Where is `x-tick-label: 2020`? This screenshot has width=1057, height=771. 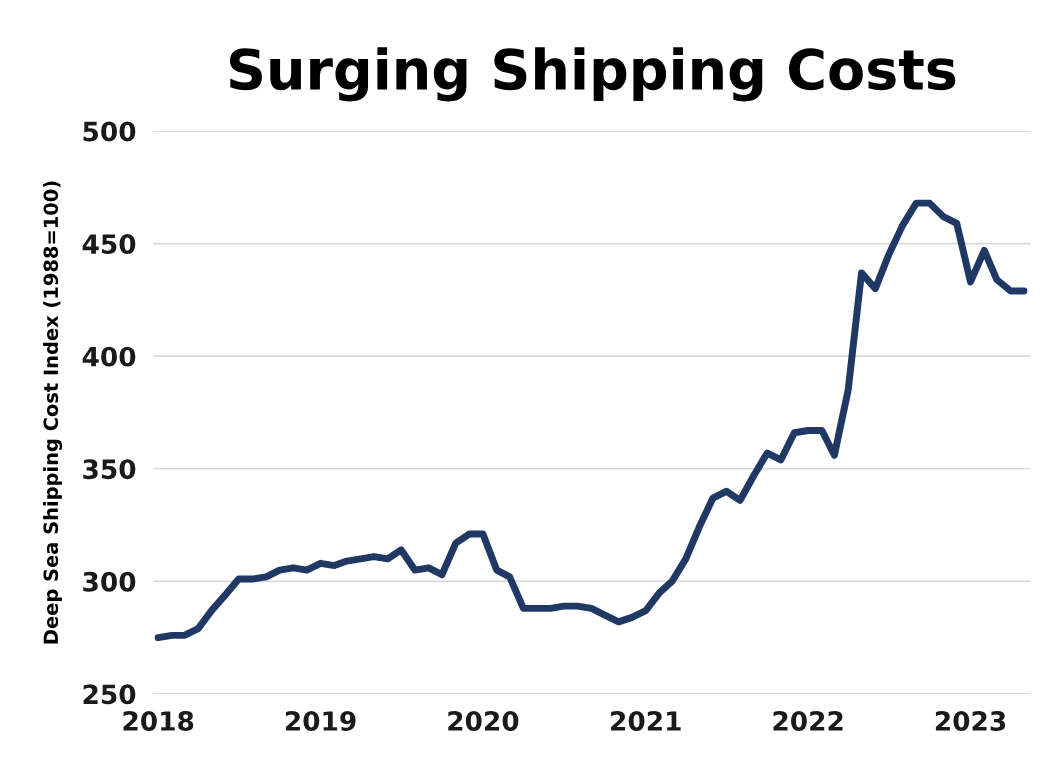 x-tick-label: 2020 is located at coordinates (483, 721).